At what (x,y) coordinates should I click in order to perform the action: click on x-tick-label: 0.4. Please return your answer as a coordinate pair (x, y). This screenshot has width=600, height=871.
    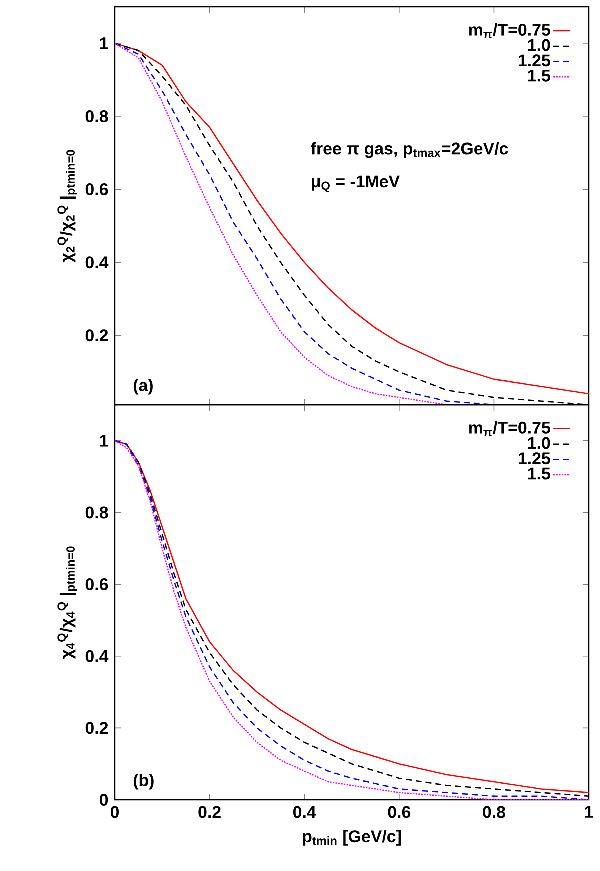
    Looking at the image, I should click on (305, 812).